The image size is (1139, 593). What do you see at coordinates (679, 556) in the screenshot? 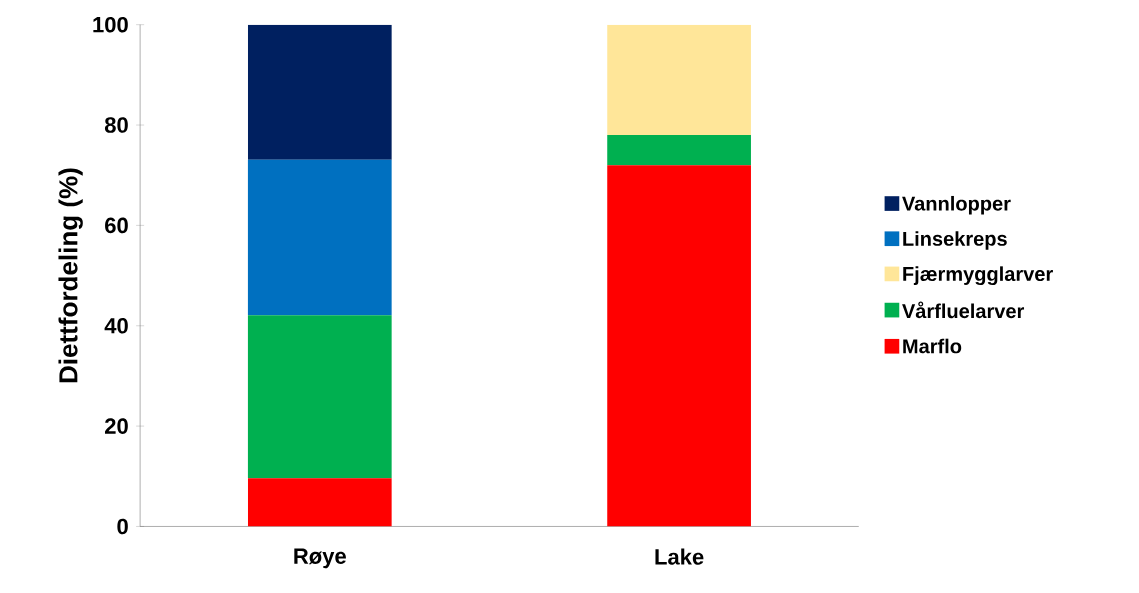
I see `x-tick-label: Lake` at bounding box center [679, 556].